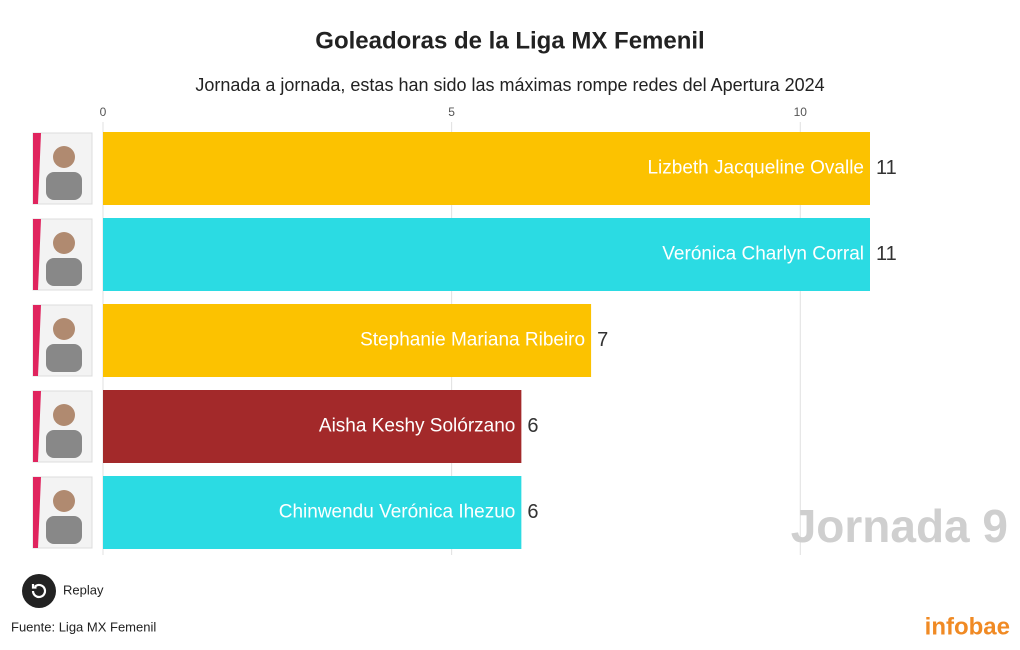 Image resolution: width=1020 pixels, height=650 pixels. What do you see at coordinates (967, 626) in the screenshot?
I see `brand-logo: infobae` at bounding box center [967, 626].